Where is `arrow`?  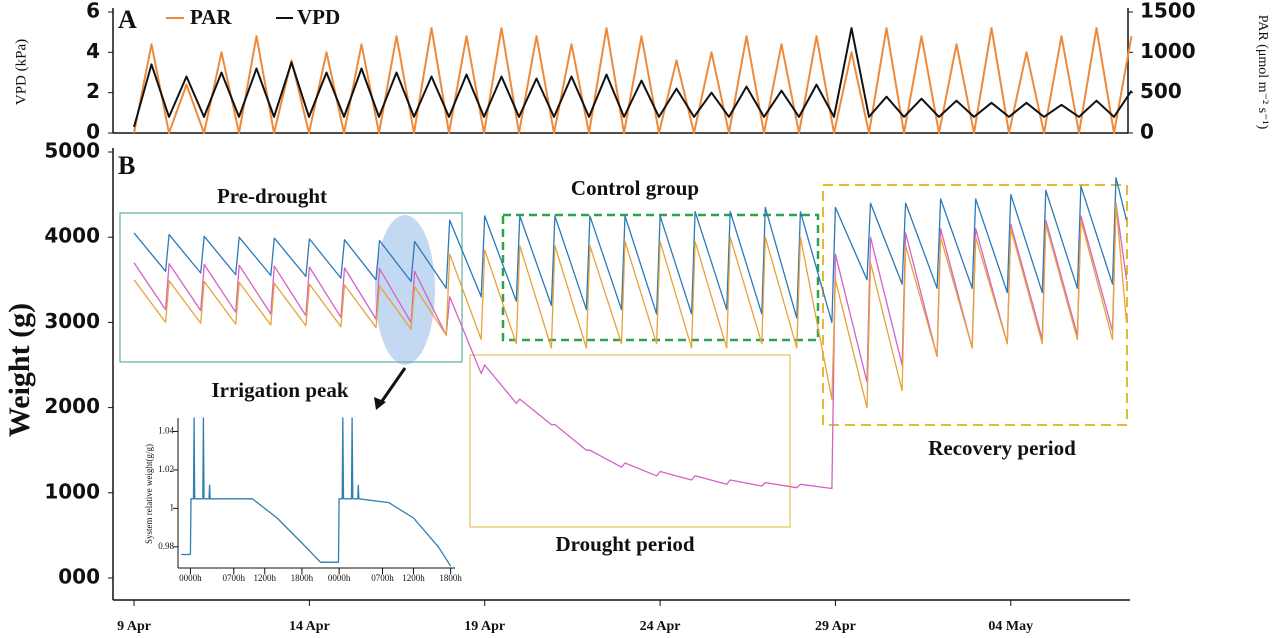 arrow is located at coordinates (392, 386).